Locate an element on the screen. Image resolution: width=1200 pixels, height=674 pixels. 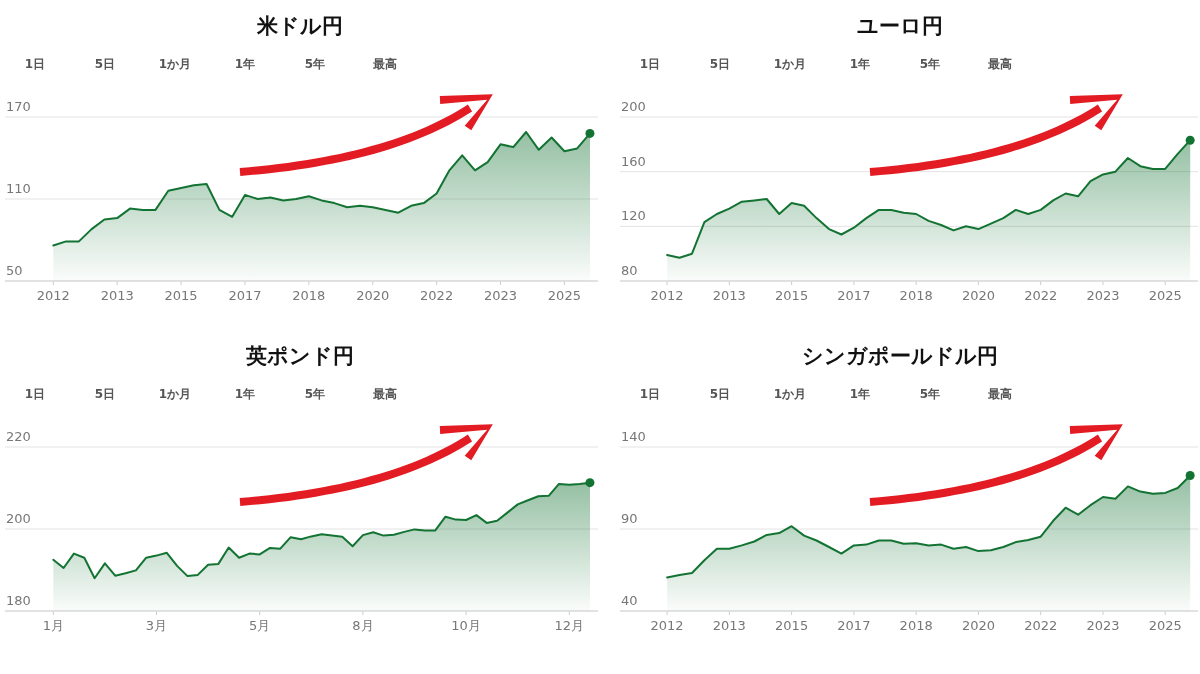
y-tick-label: 180 is located at coordinates (18, 600).